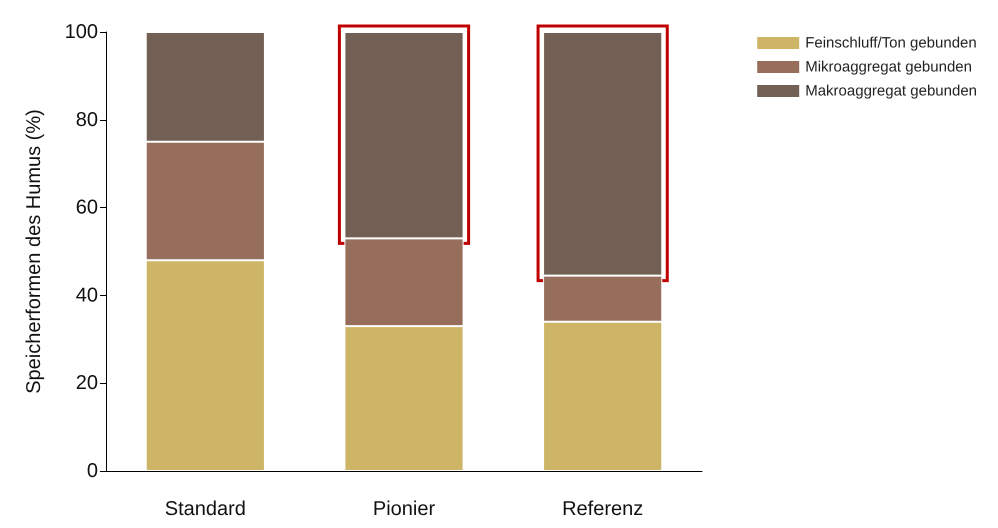  What do you see at coordinates (888, 67) in the screenshot?
I see `legend-label: Mikroaggregat gebunden` at bounding box center [888, 67].